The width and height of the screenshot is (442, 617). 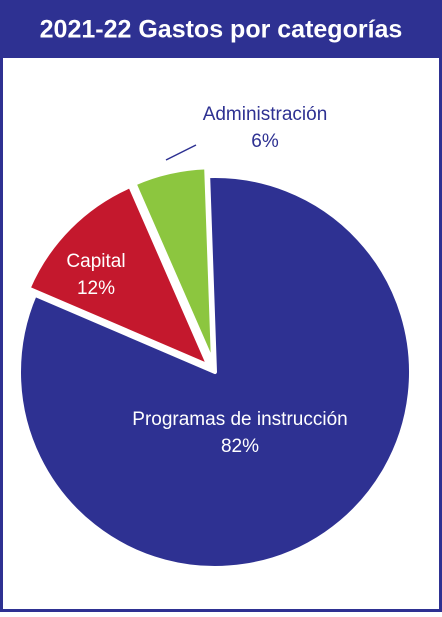 I want to click on chart-title: 2021-22 Gastos por categorías, so click(x=221, y=30).